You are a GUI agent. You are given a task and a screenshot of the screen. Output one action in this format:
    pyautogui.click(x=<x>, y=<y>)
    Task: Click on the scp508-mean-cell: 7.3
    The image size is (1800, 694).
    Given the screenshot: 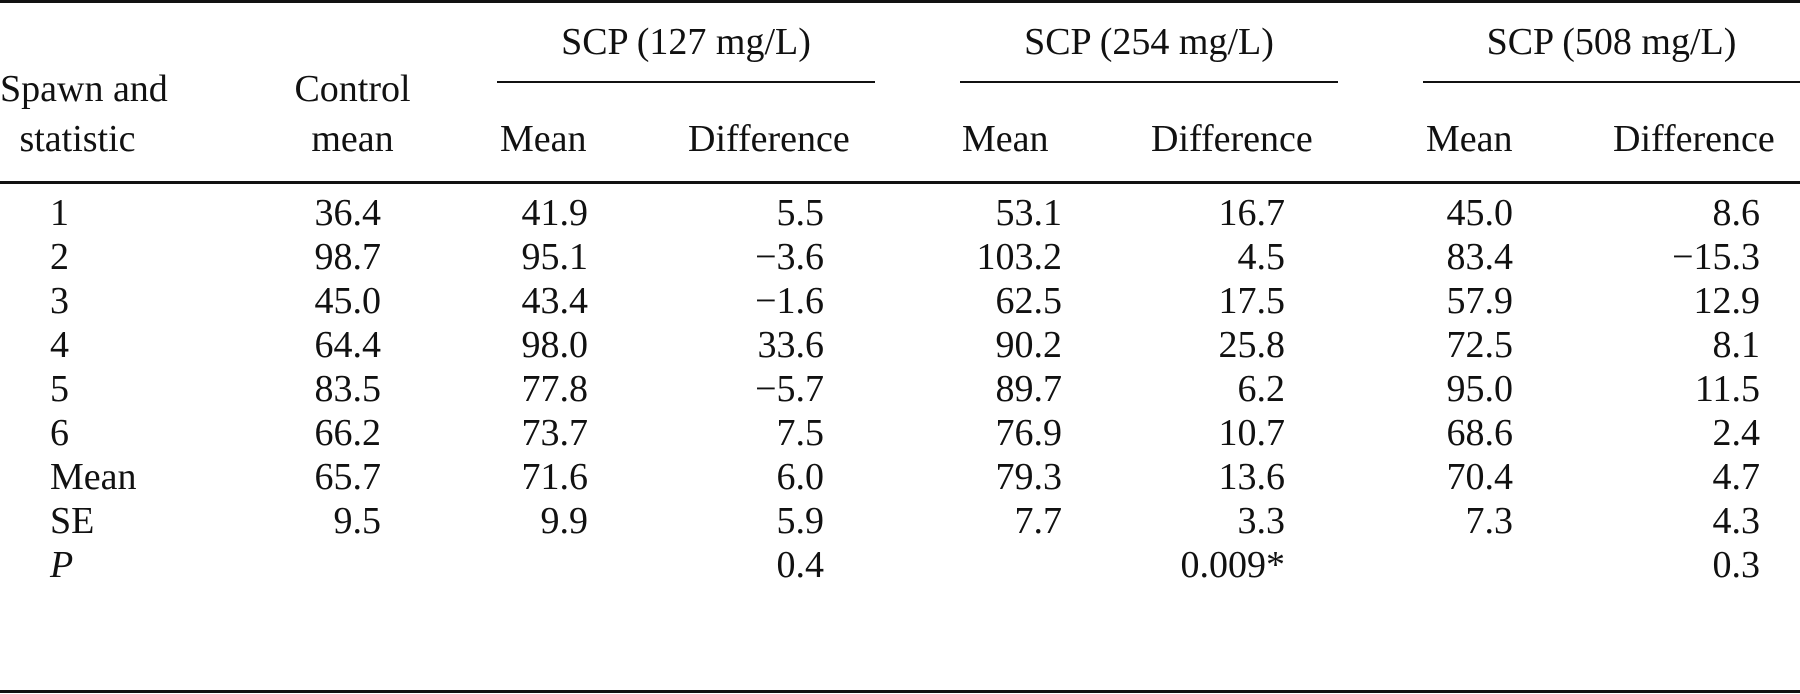 What is the action you would take?
    pyautogui.click(x=1489, y=521)
    